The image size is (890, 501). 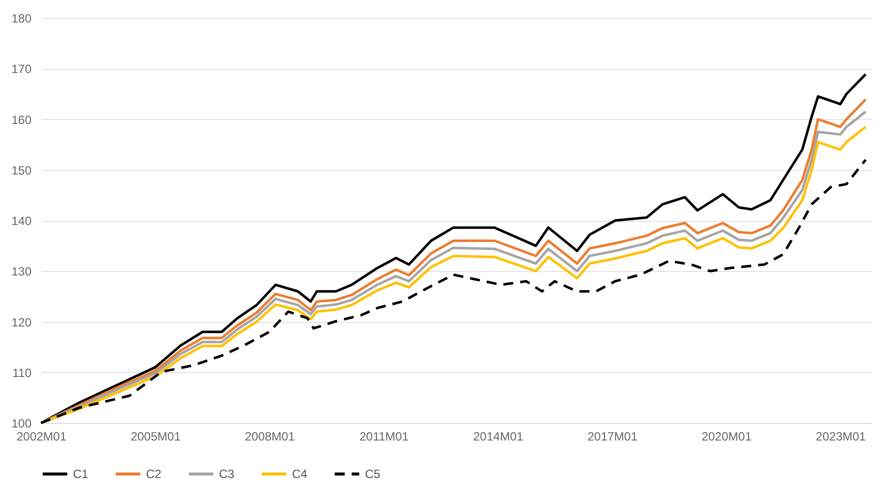 What do you see at coordinates (21, 119) in the screenshot?
I see `y-tick-label: 160` at bounding box center [21, 119].